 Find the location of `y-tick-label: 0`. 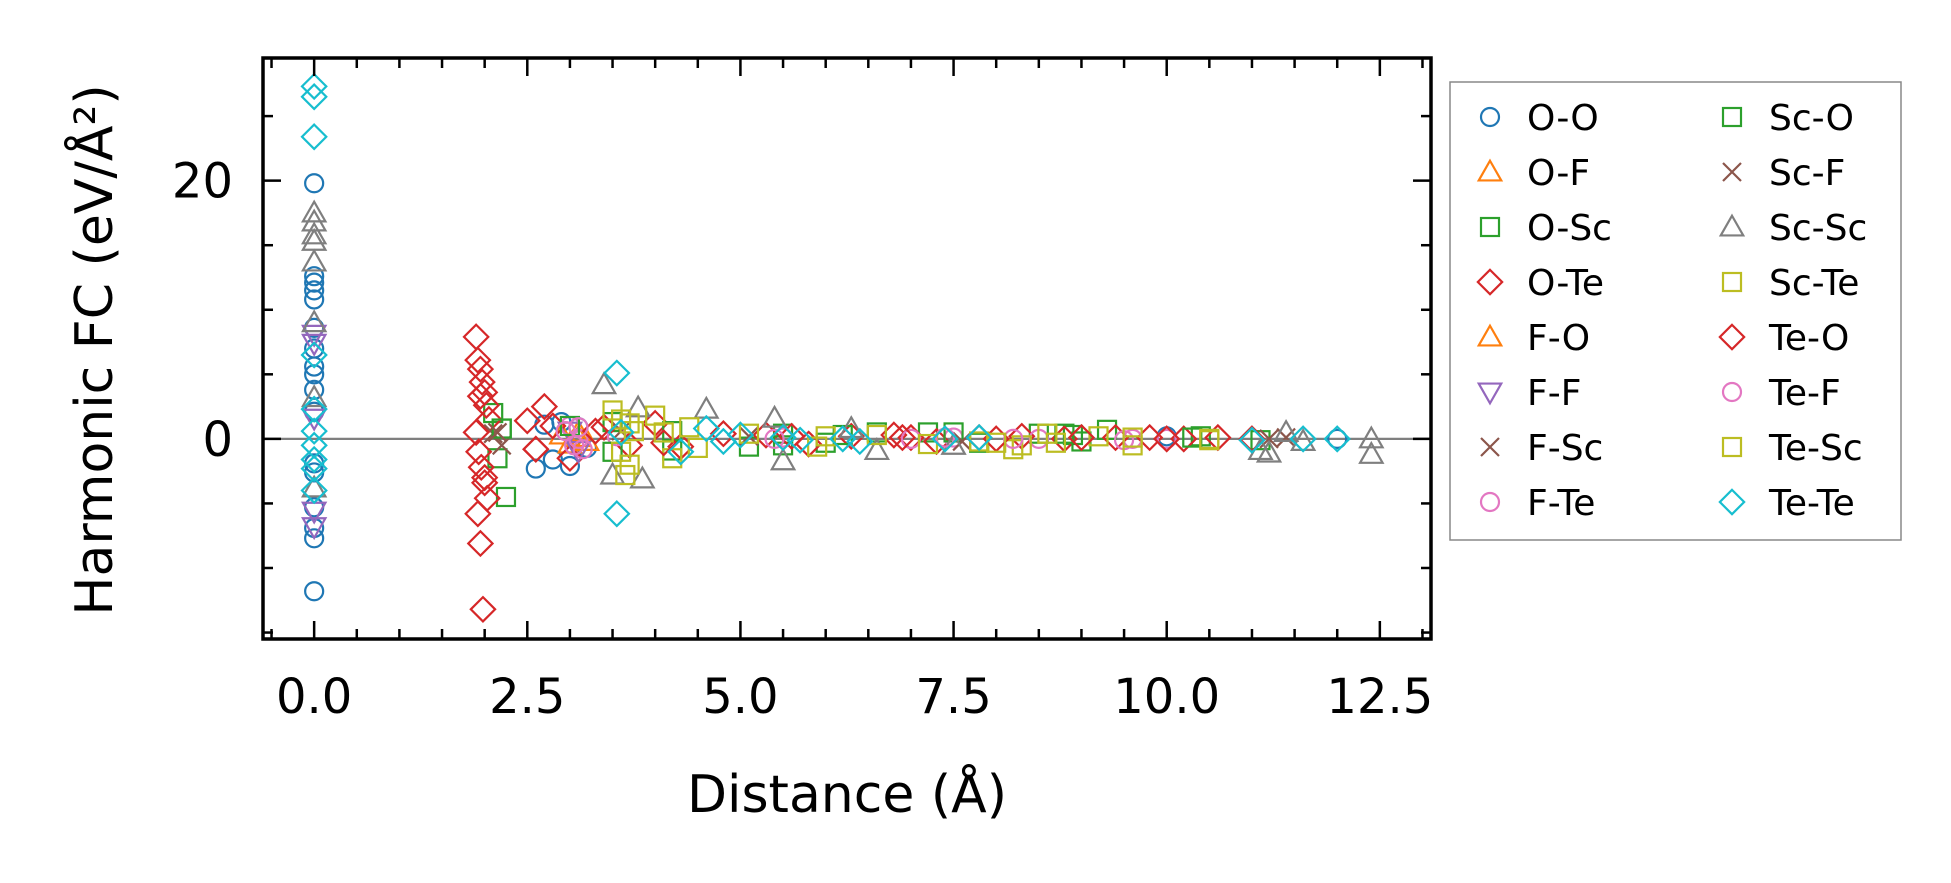

y-tick-label: 0 is located at coordinates (217, 440).